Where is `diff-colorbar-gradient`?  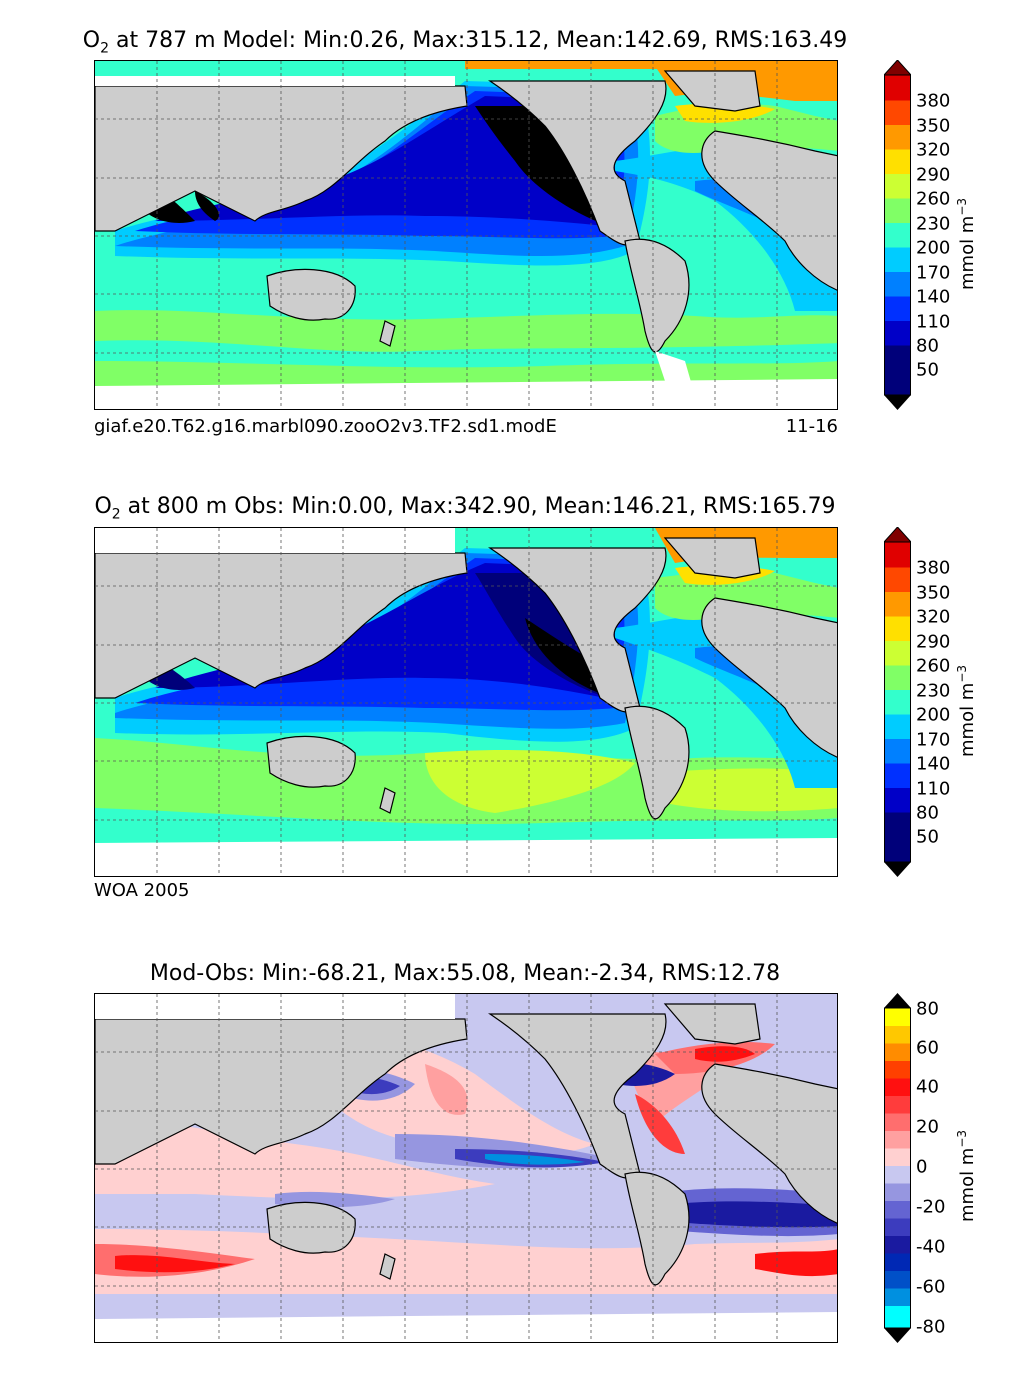 diff-colorbar-gradient is located at coordinates (897, 1168).